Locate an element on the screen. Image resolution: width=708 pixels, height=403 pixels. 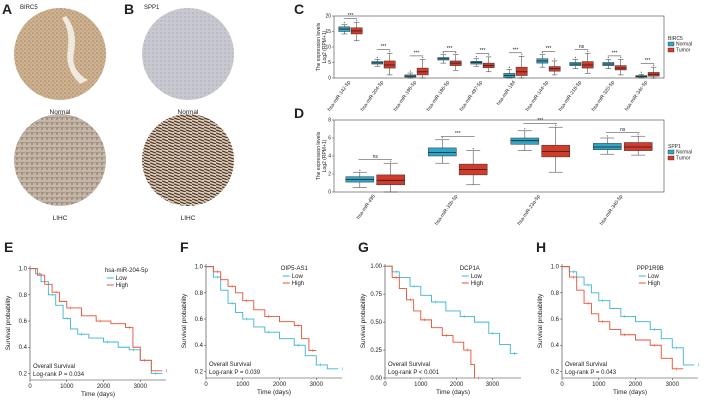
legend-title: DCP1A is located at coordinates (470, 269).